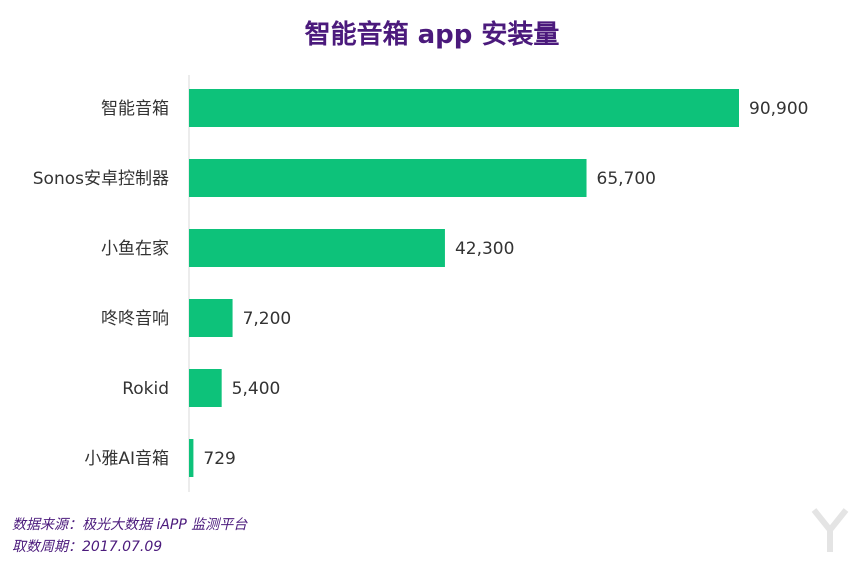  I want to click on watermark-logo, so click(830, 532).